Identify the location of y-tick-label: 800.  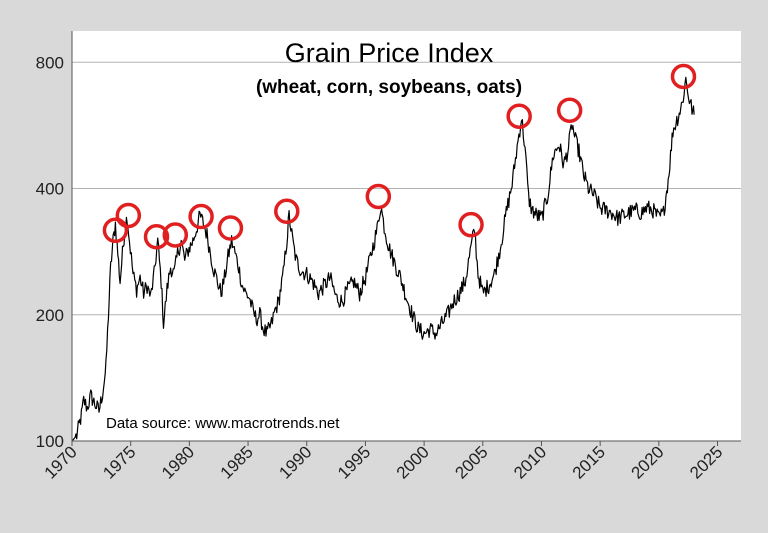
(50, 62).